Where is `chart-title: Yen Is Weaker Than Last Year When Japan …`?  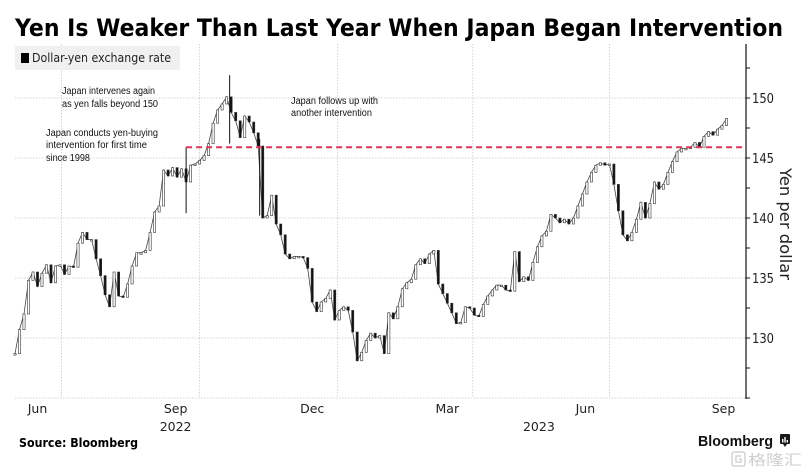 chart-title: Yen Is Weaker Than Last Year When Japan … is located at coordinates (398, 28).